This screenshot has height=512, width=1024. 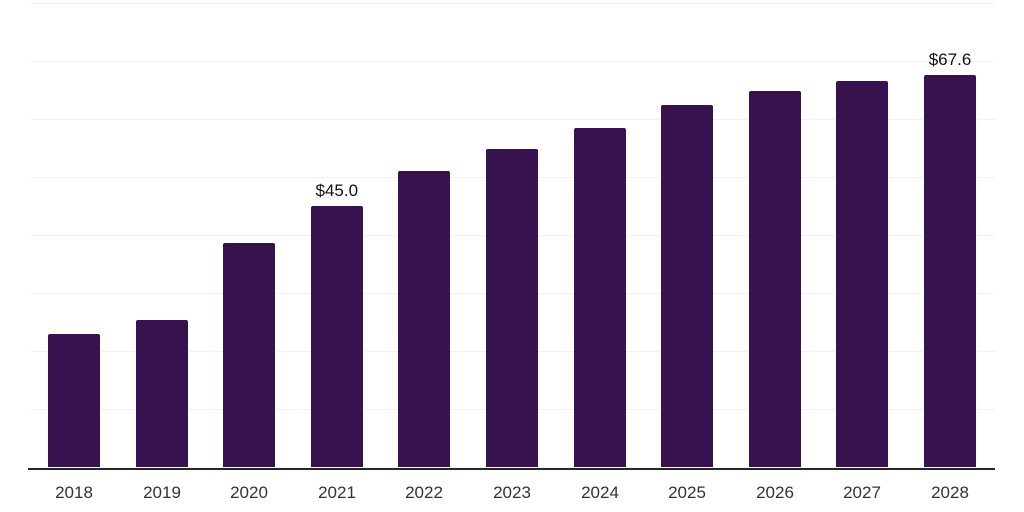 I want to click on x-tick-label-2022: 2022, so click(x=424, y=492).